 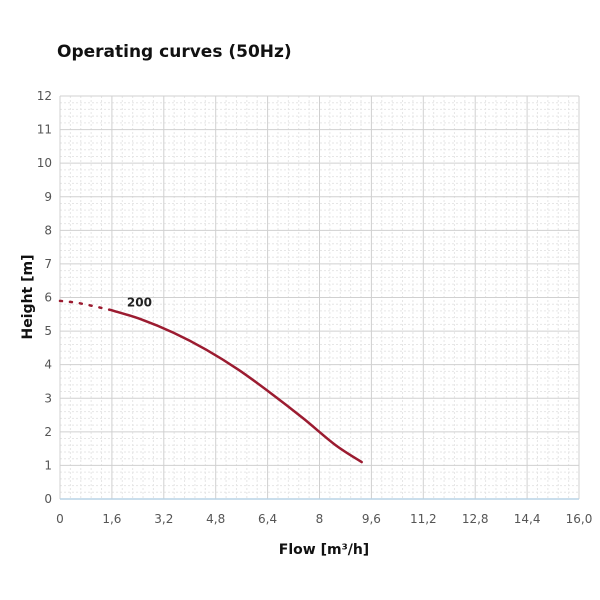 I want to click on series-extrapolated-line, so click(x=86, y=305).